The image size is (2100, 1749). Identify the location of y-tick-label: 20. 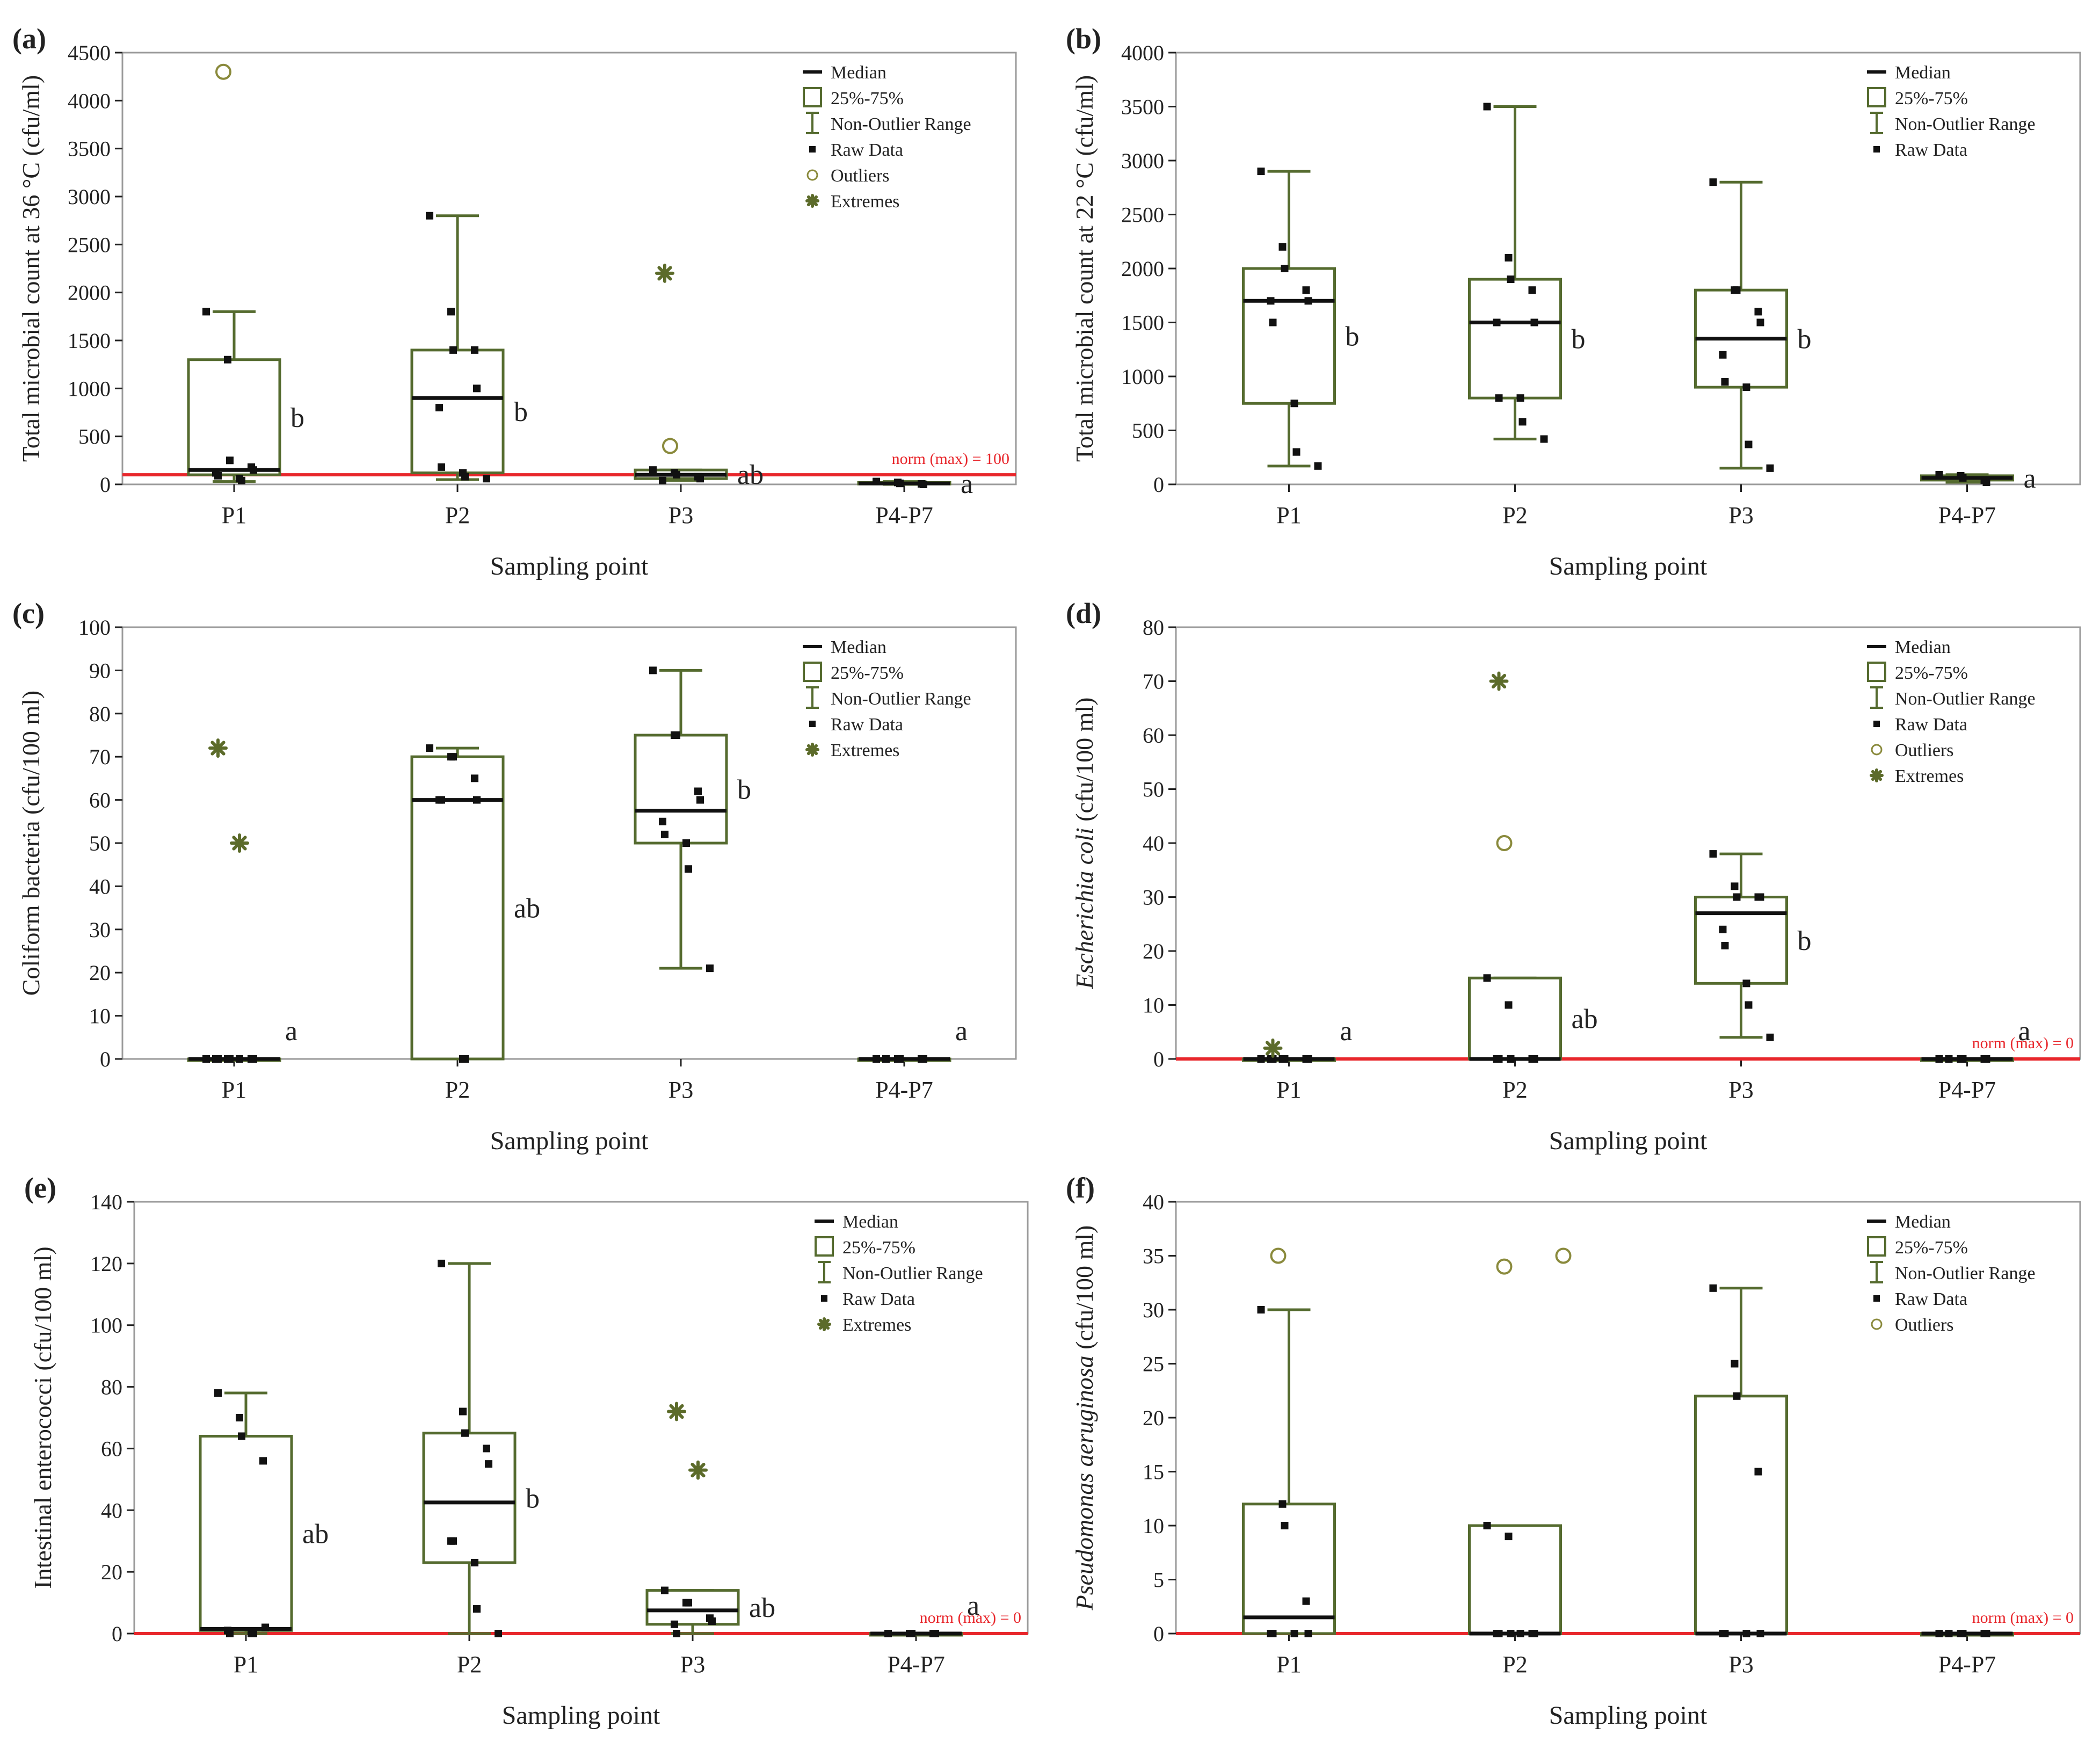
(1154, 951).